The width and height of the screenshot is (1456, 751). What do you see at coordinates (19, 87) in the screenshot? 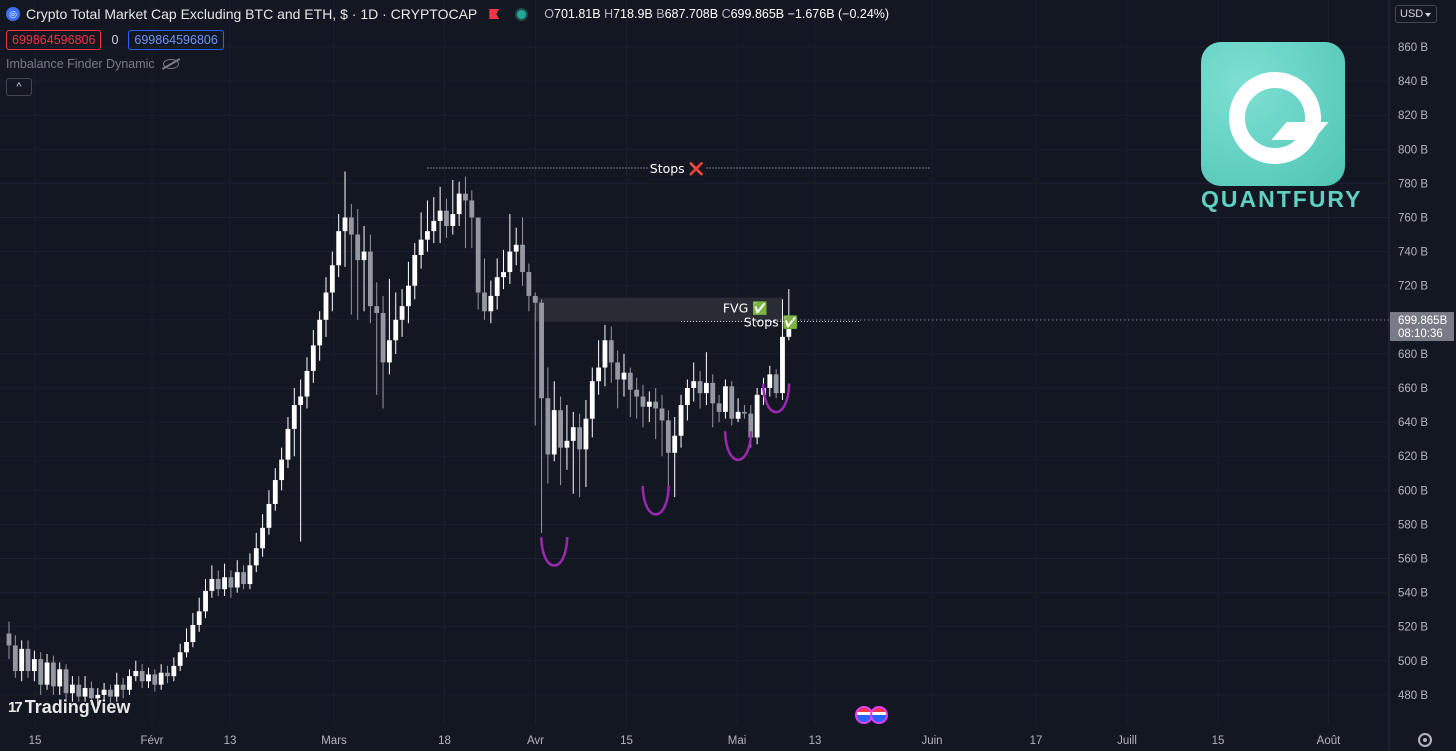
I see `collapse-legend-button: ^` at bounding box center [19, 87].